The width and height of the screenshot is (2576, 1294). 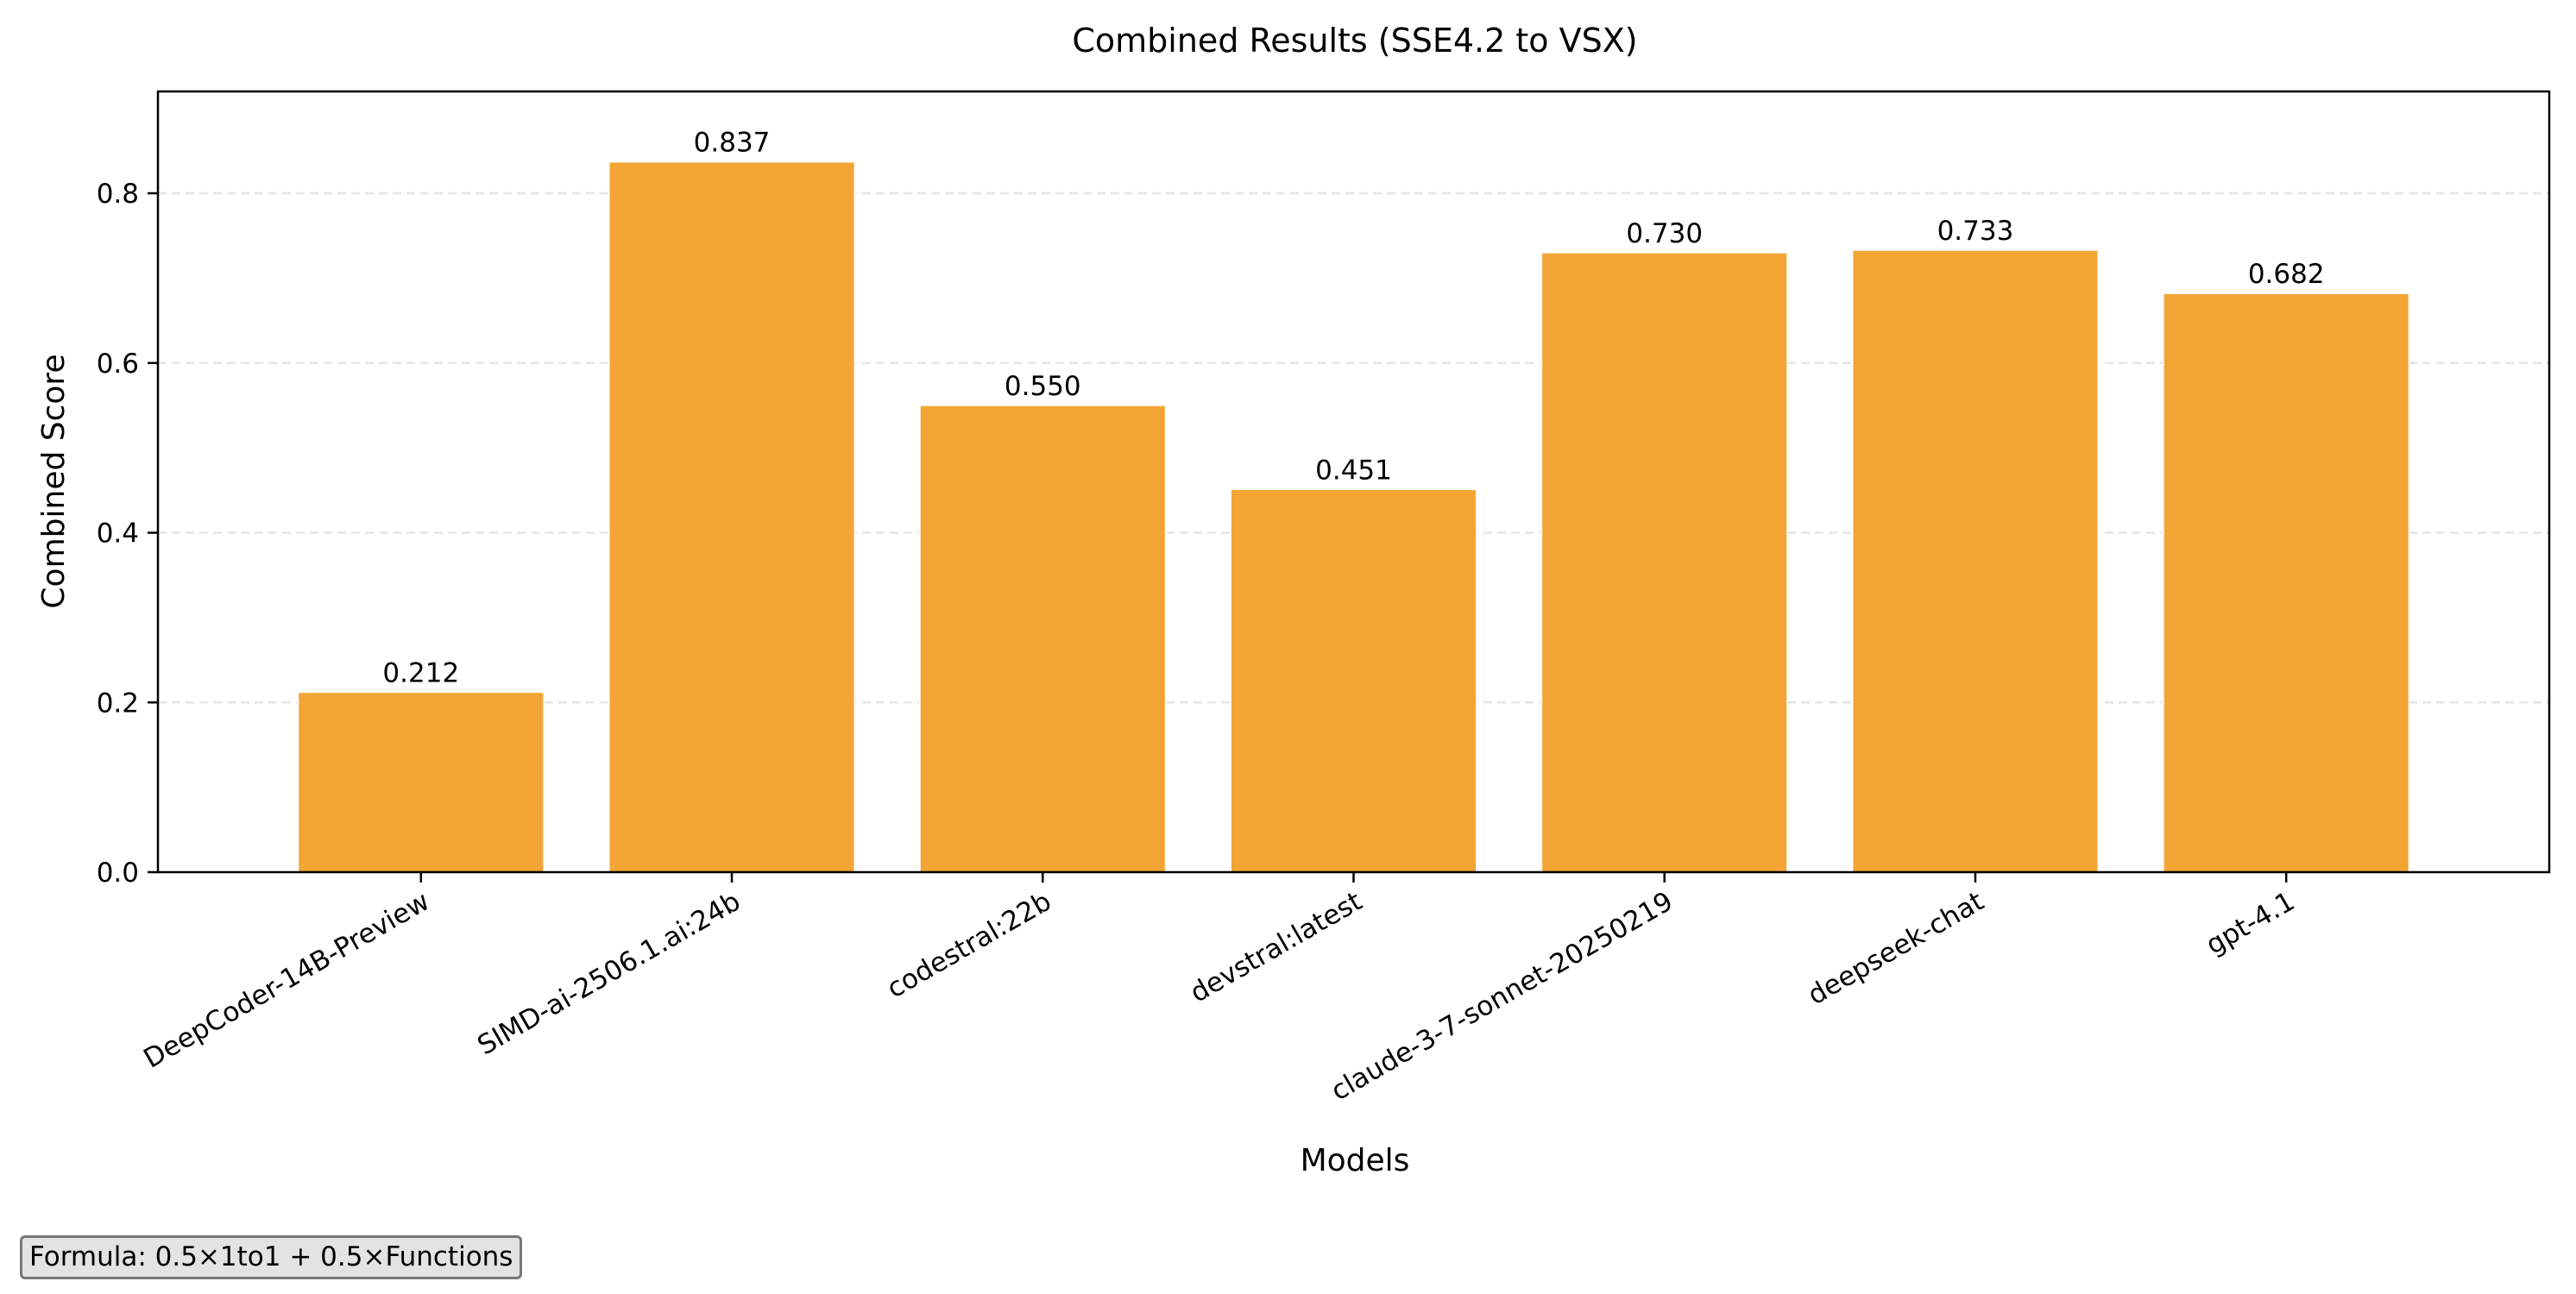 I want to click on chart-title: Combined Results (SSE4.2 to VSX), so click(x=1354, y=41).